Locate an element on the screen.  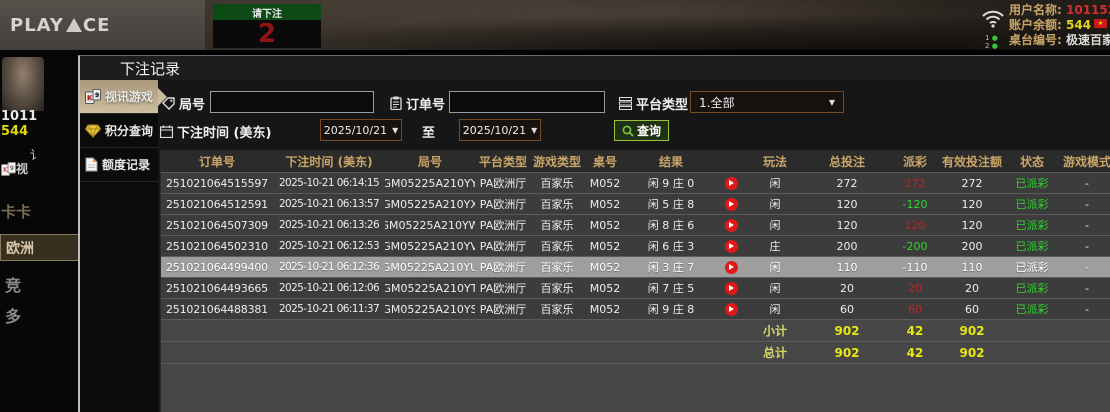
cell-result: 闲 3 庄 7 is located at coordinates (671, 267).